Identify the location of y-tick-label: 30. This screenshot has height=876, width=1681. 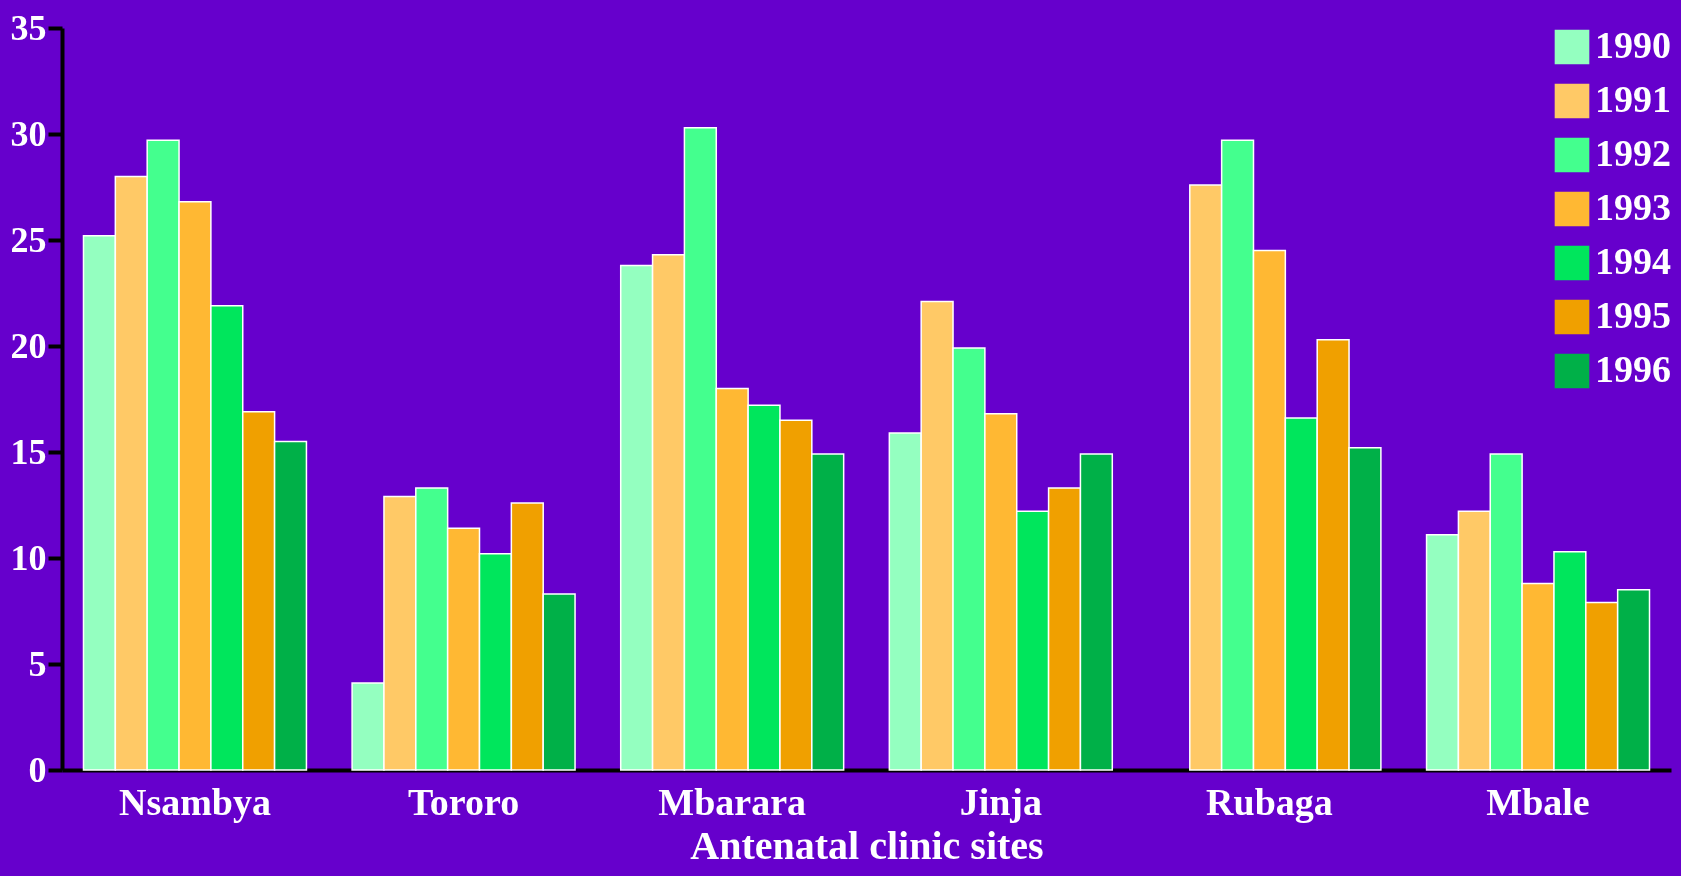
(28, 133).